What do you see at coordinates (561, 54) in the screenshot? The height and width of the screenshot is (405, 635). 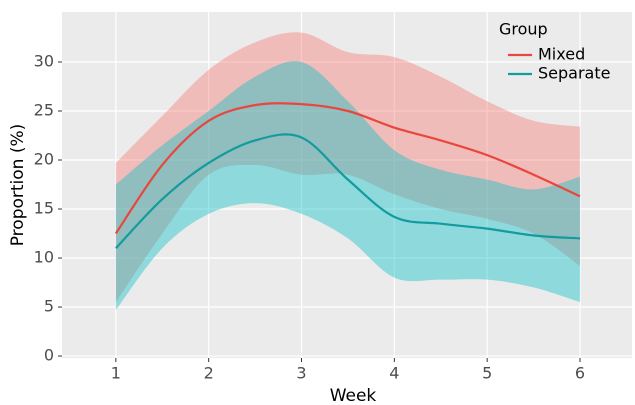 I see `legend-label: Mixed` at bounding box center [561, 54].